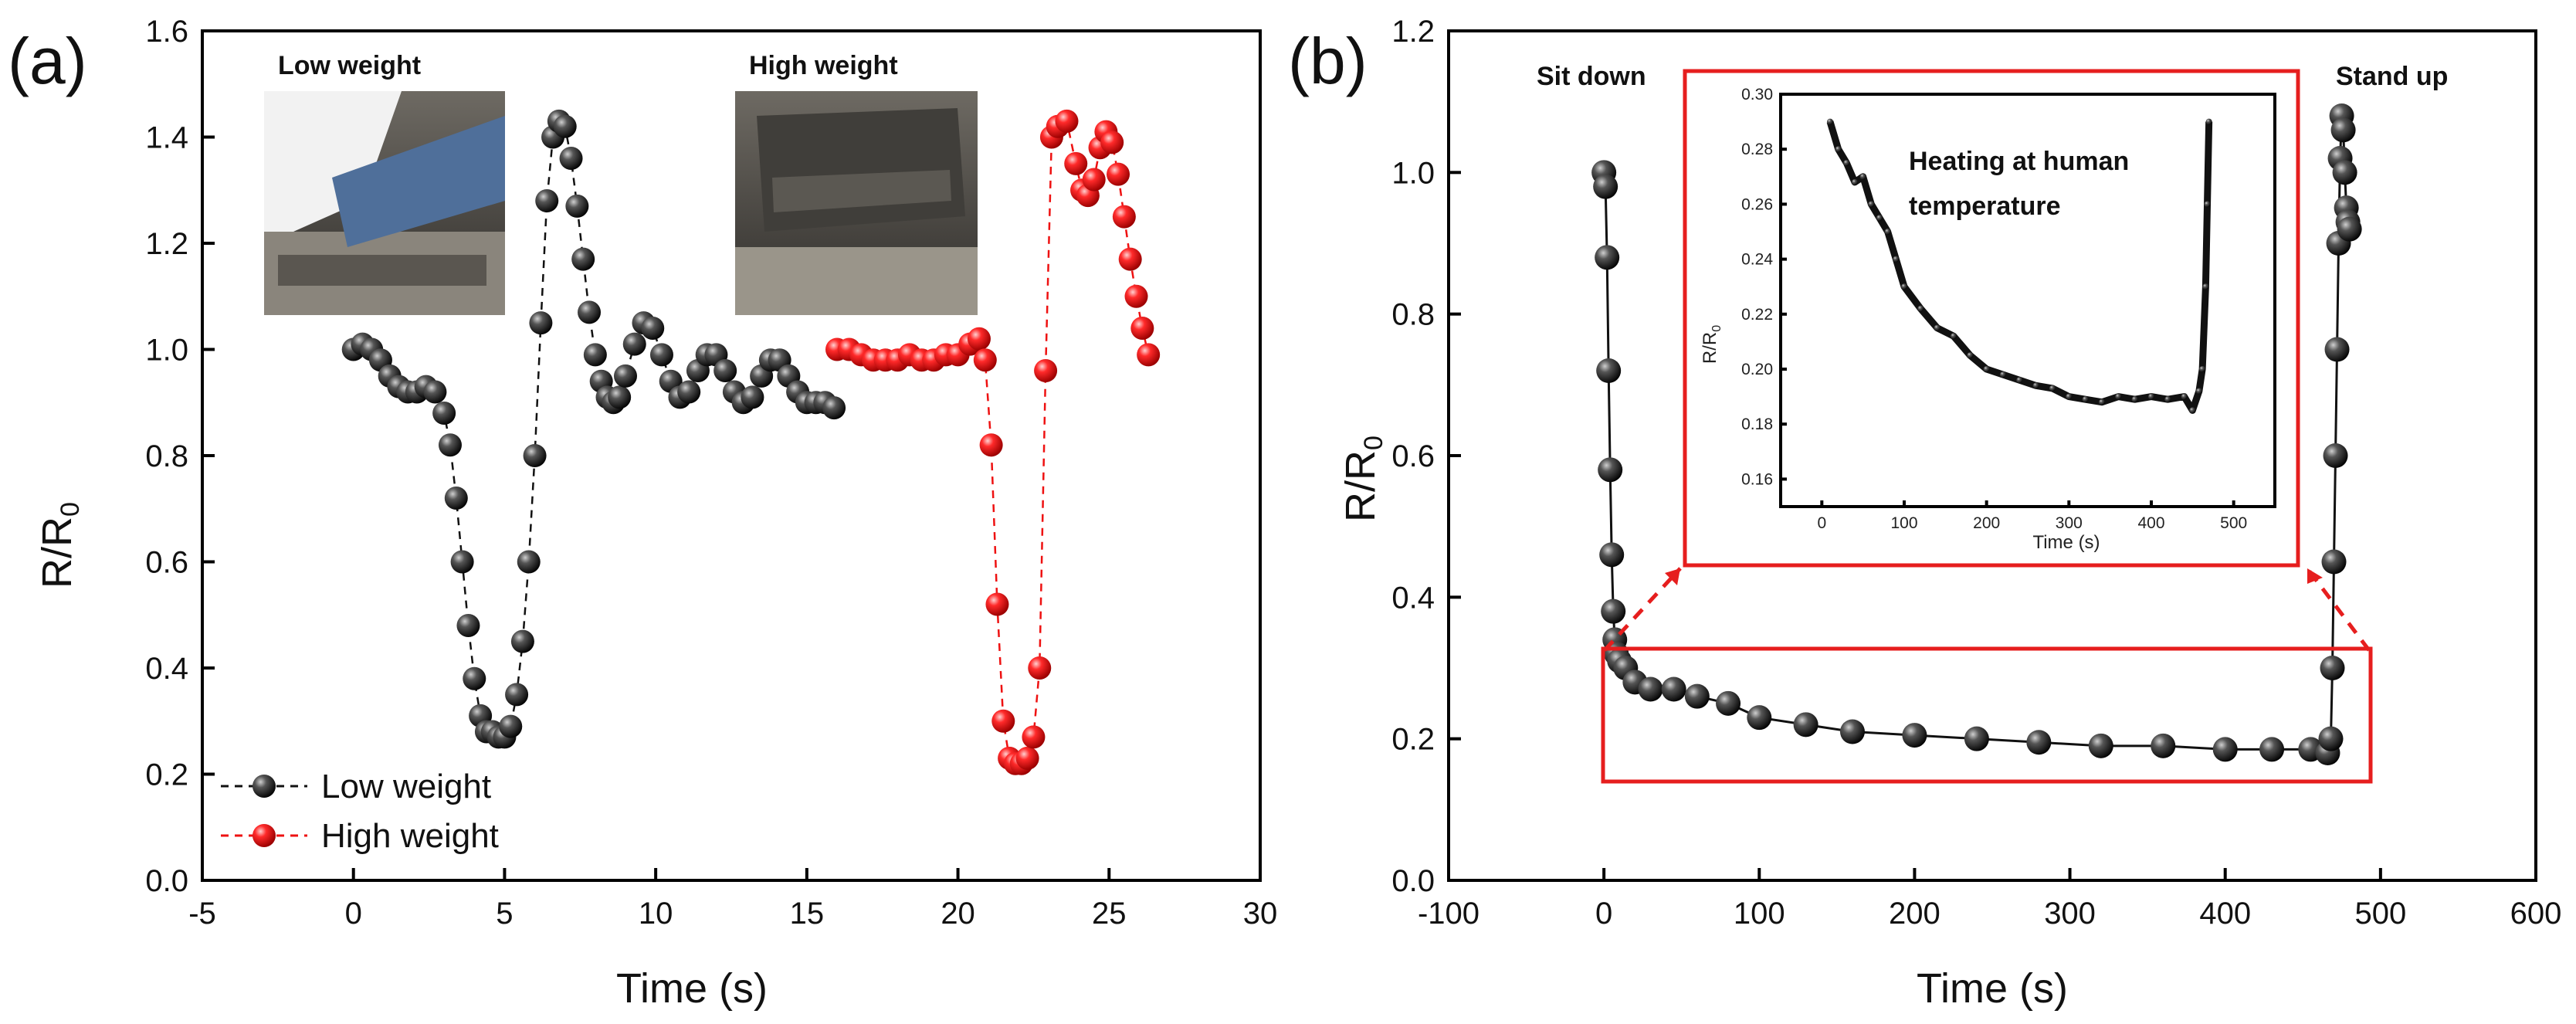 The image size is (2576, 1024). I want to click on b-x-tick-label: 300, so click(2070, 914).